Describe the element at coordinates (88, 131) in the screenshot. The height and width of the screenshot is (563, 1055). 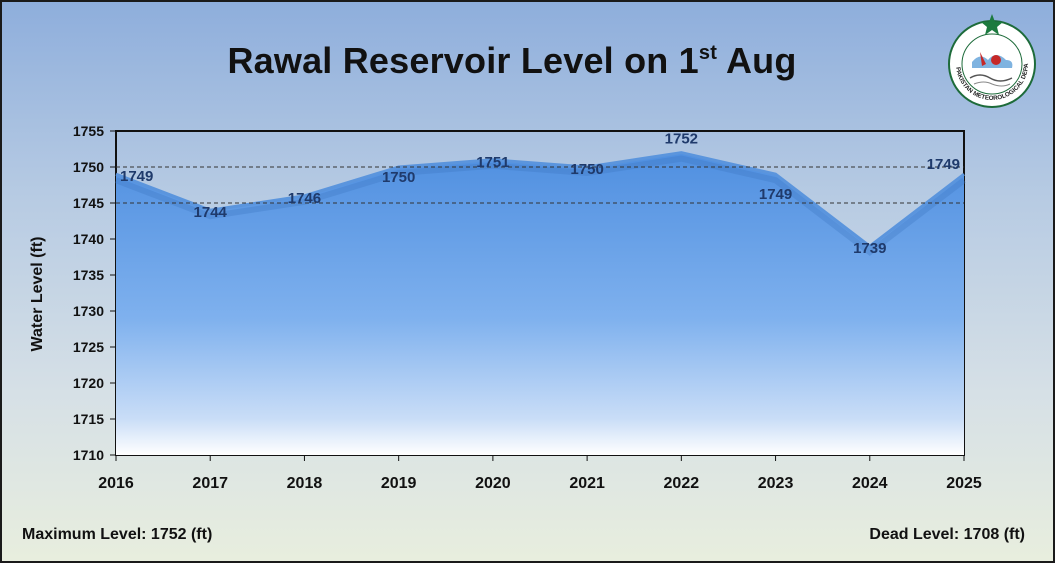
I see `y-tick-label: 1755` at that location.